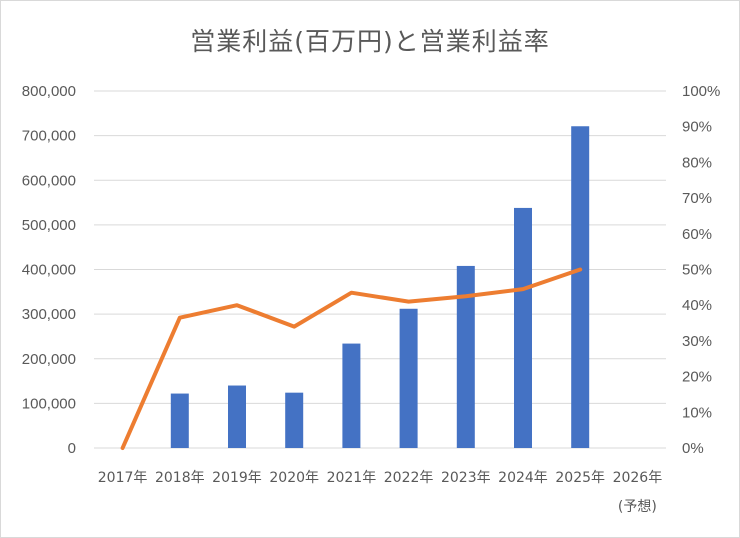  I want to click on left-tick-label: 200,000, so click(49, 359).